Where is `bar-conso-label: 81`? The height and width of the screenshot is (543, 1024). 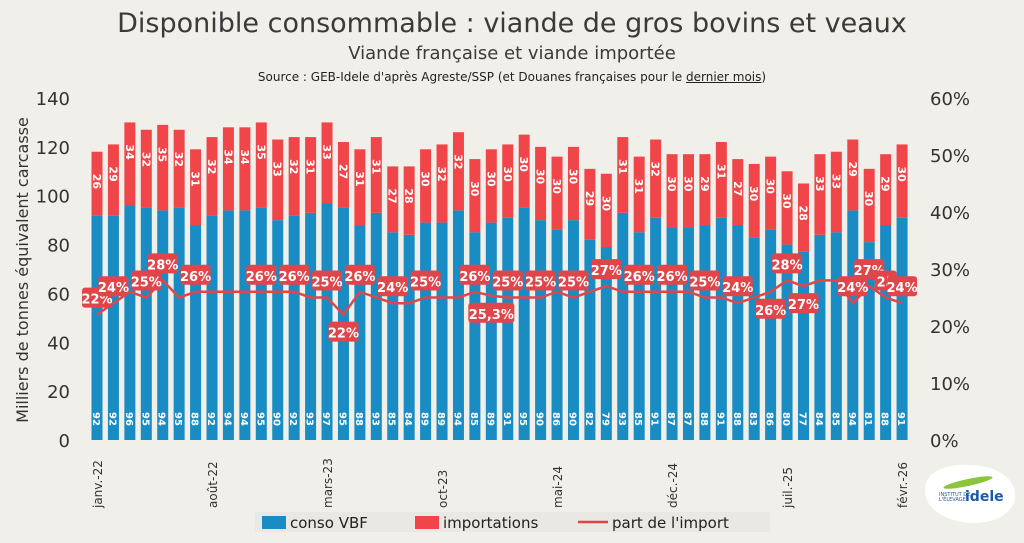
bar-conso-label: 81 is located at coordinates (867, 419).